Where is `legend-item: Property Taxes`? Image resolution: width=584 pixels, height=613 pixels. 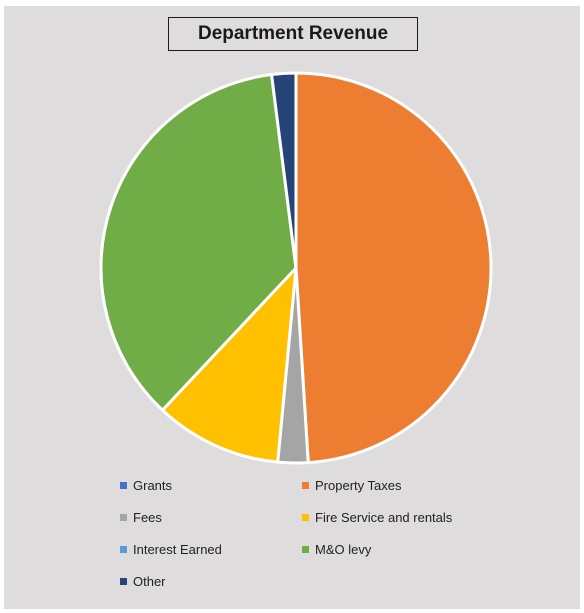
legend-item: Property Taxes is located at coordinates (351, 485).